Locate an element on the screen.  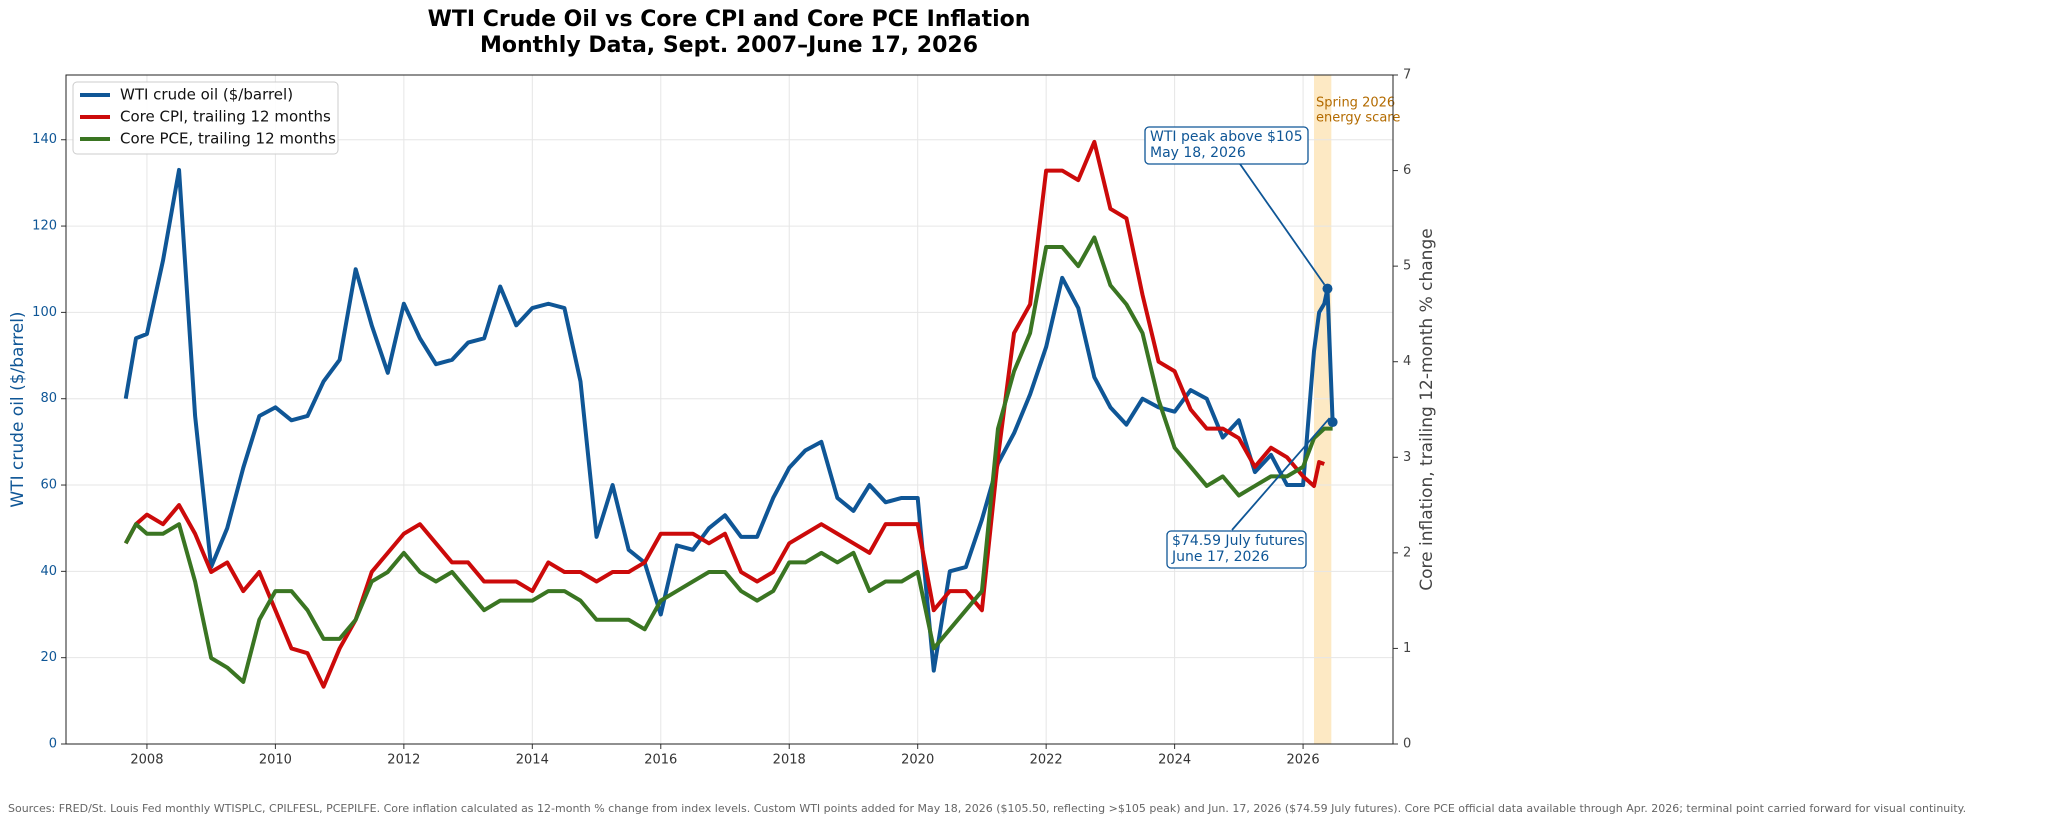
annotation-text: May 18, 2026 is located at coordinates (1198, 153).